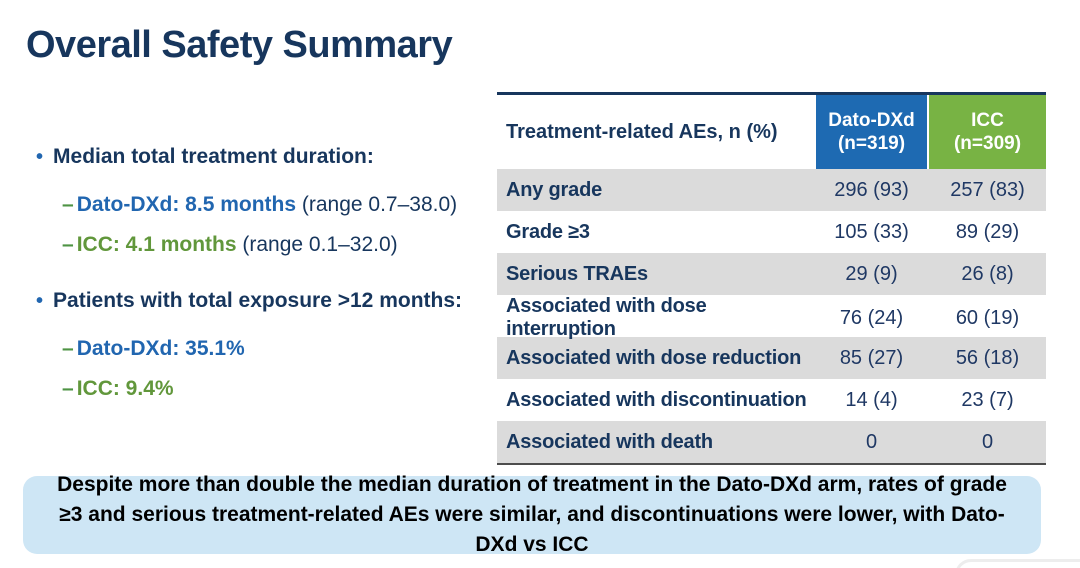  What do you see at coordinates (606, 317) in the screenshot?
I see `row-label: Associated with dose interruption` at bounding box center [606, 317].